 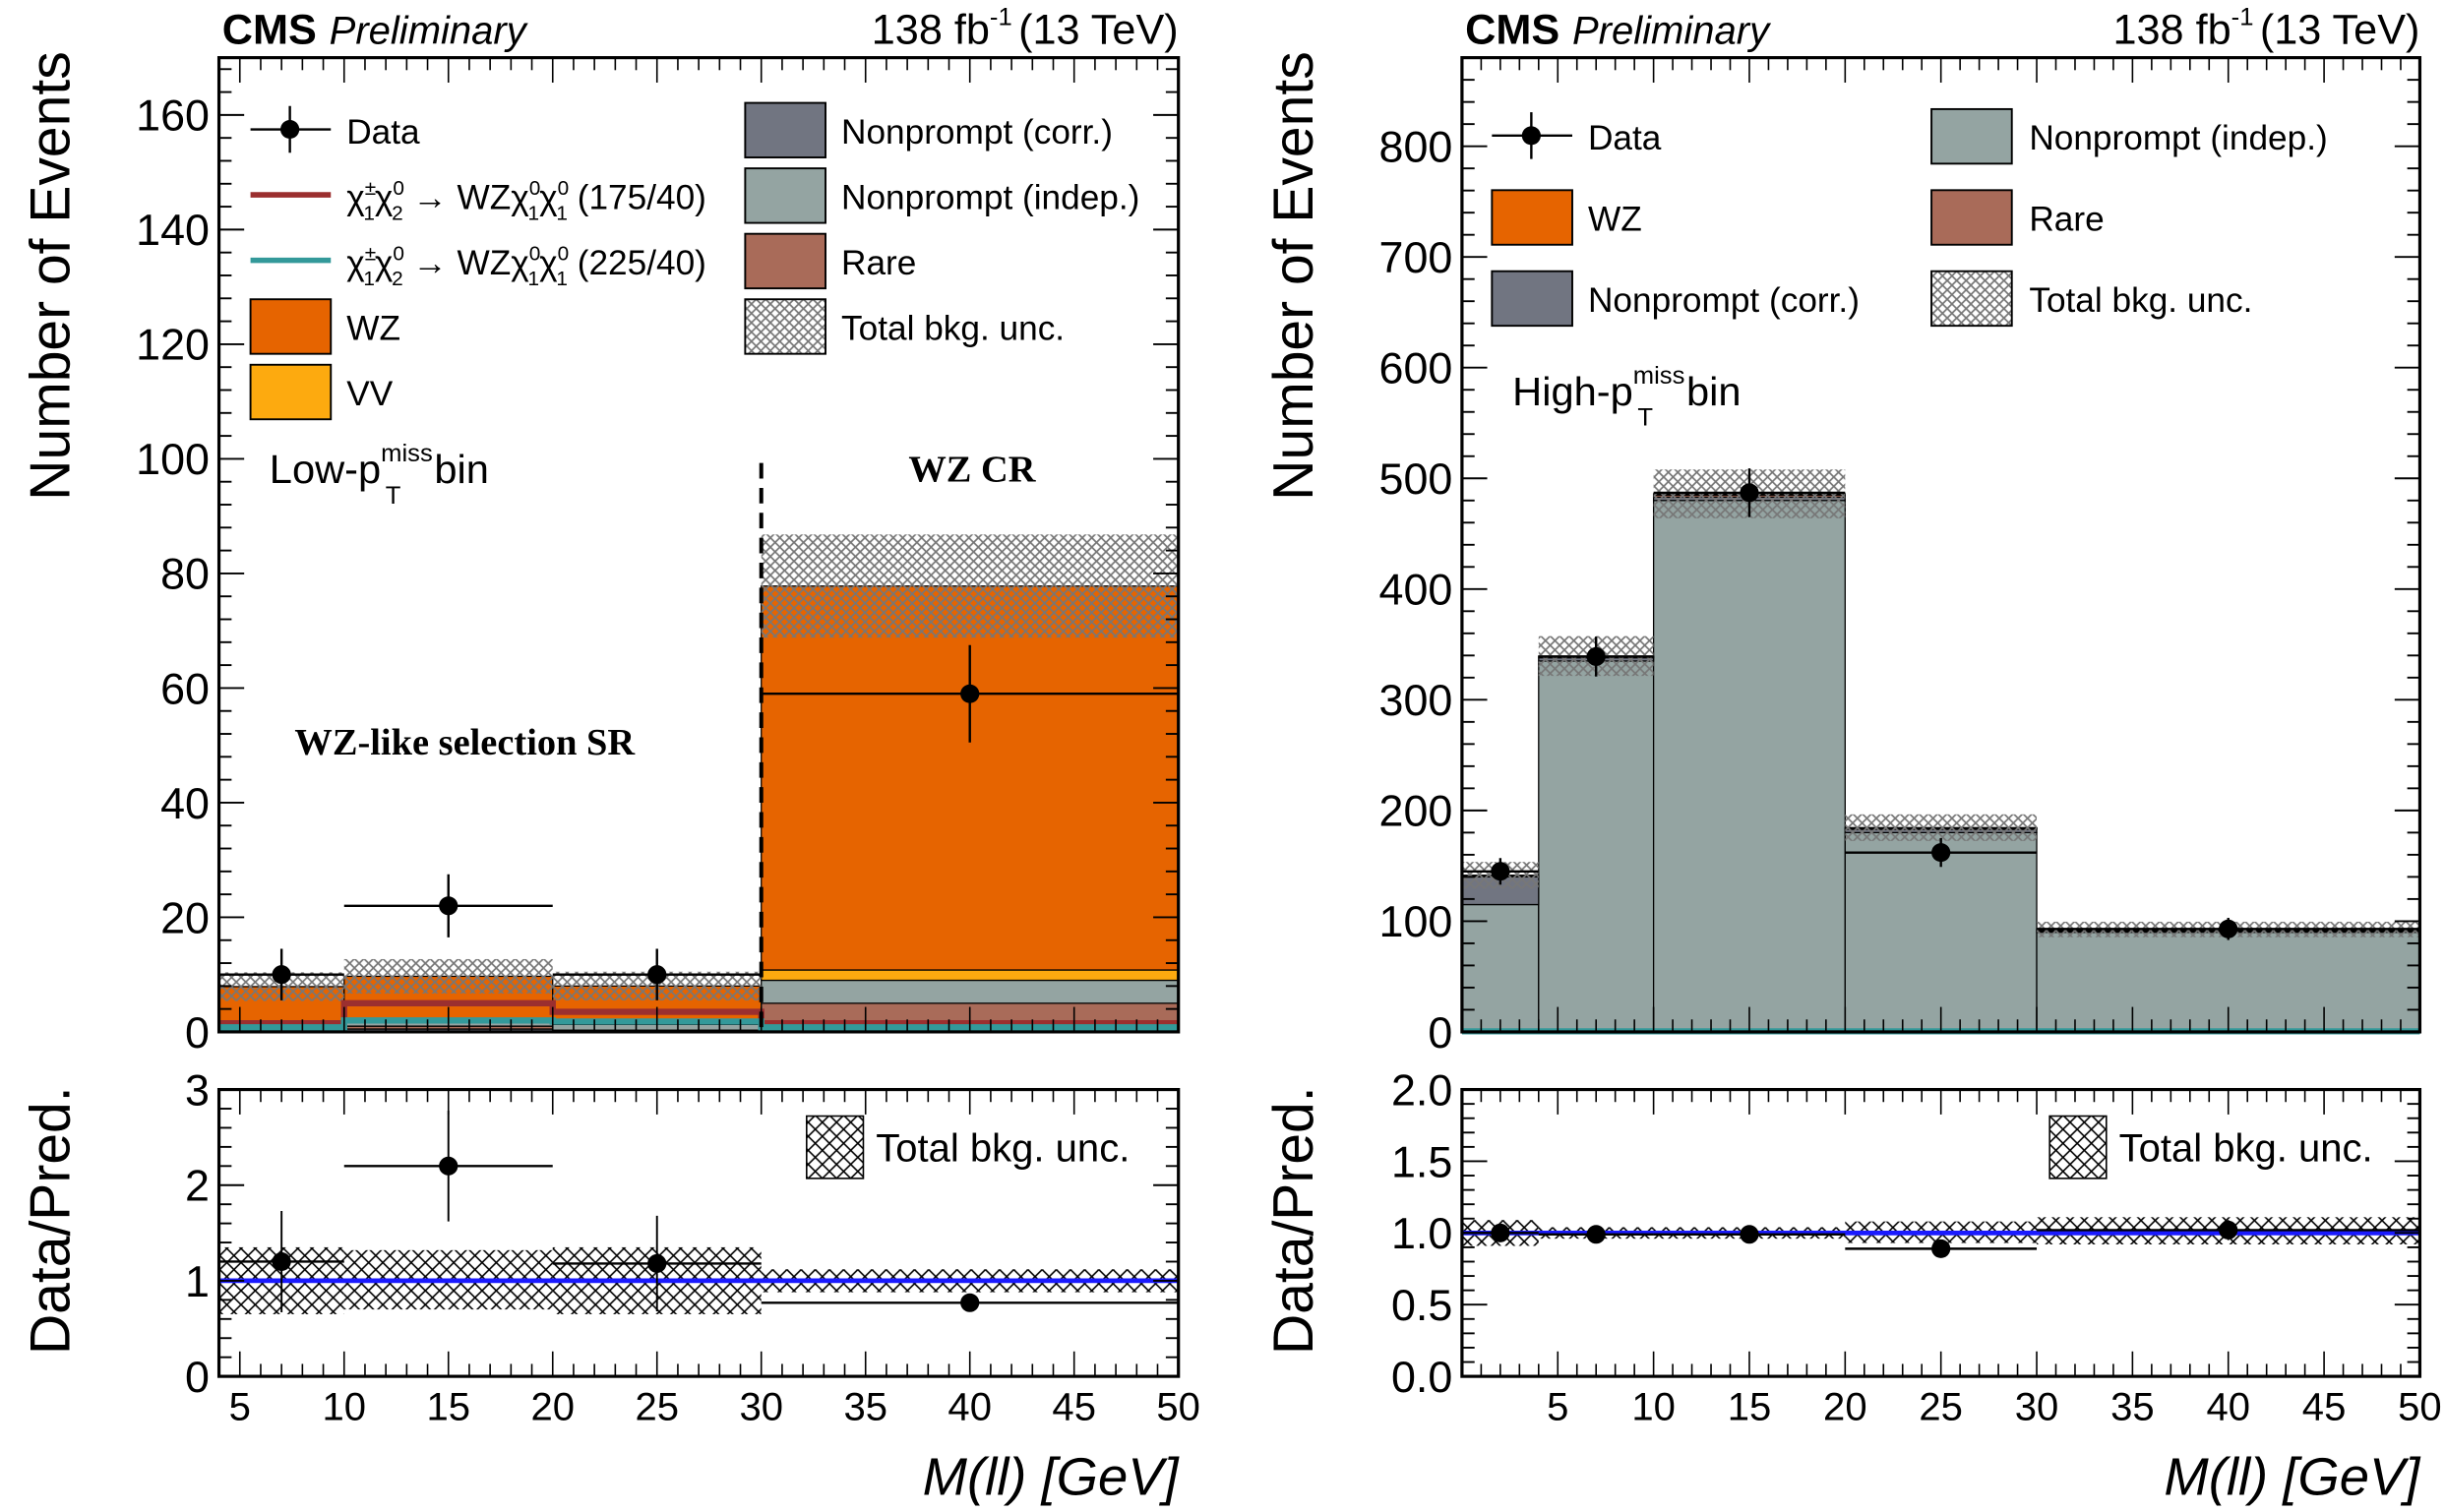 What do you see at coordinates (1654, 1408) in the screenshot?
I see `x-tick-label: 10` at bounding box center [1654, 1408].